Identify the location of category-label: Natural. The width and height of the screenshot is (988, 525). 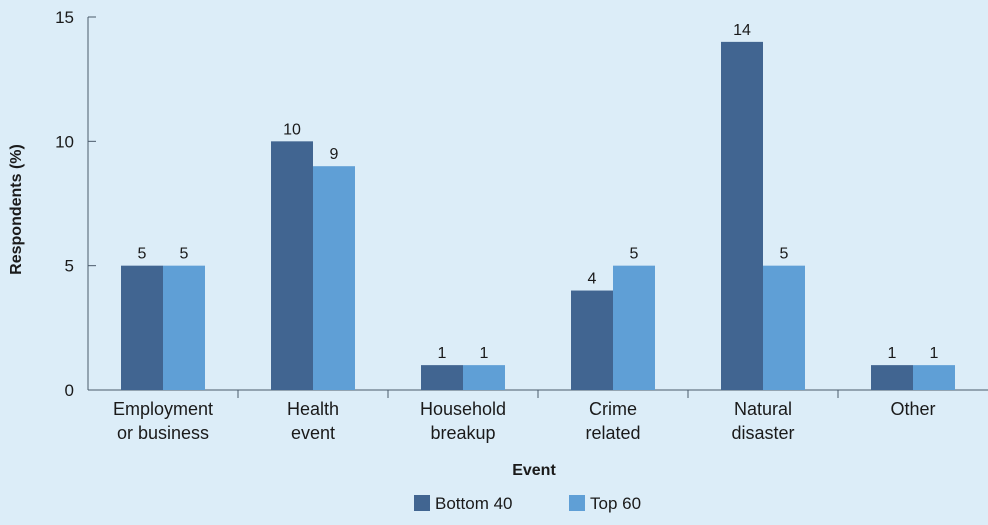
(763, 409).